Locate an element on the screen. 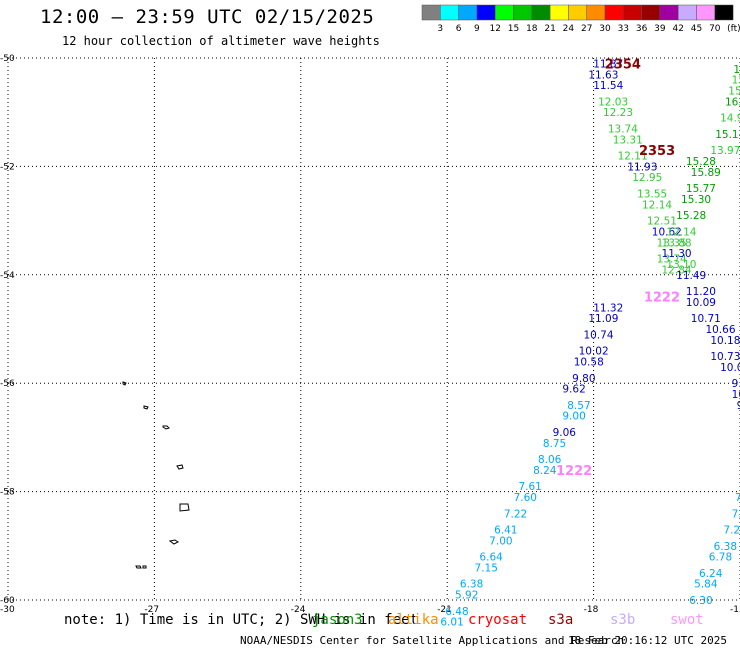 The image size is (740, 650). wave-height-label: 13.55 is located at coordinates (652, 195).